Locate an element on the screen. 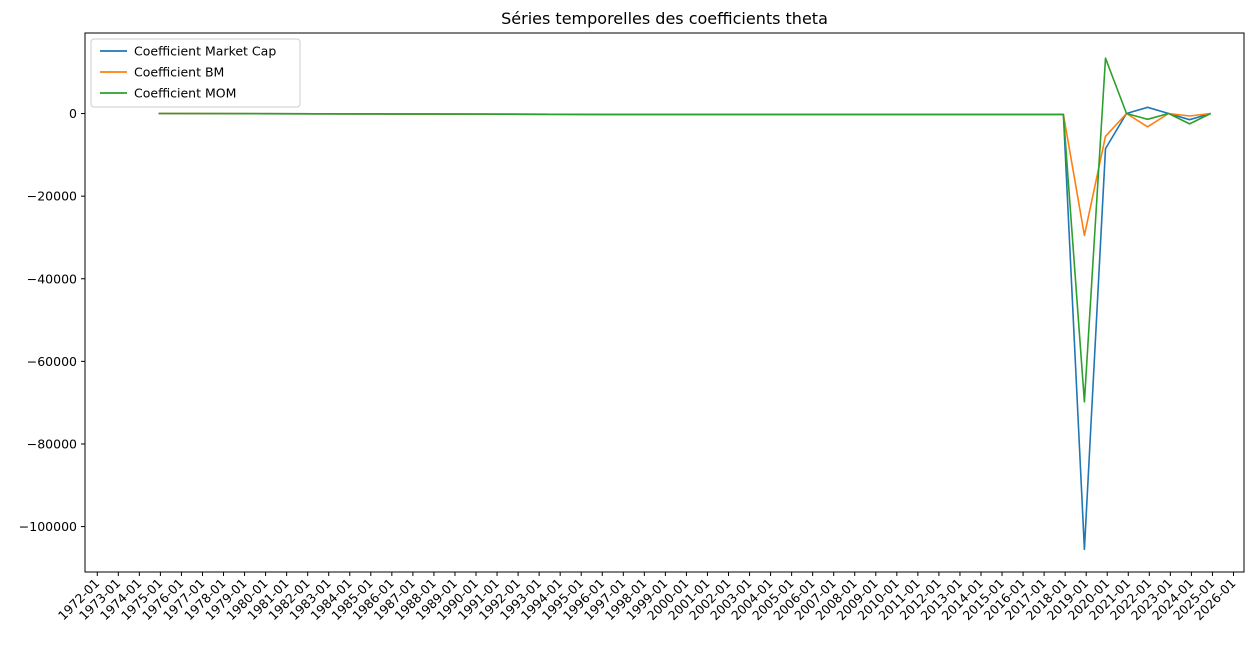 The height and width of the screenshot is (647, 1256). y-tick-label: −80000 is located at coordinates (52, 443).